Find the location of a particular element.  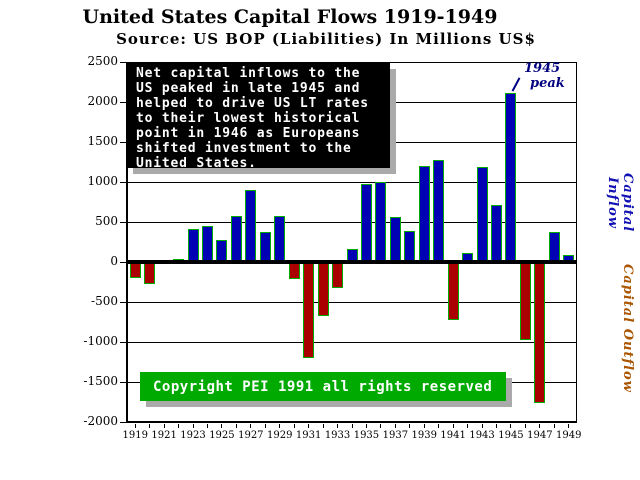

x-tick-1947 is located at coordinates (540, 426).